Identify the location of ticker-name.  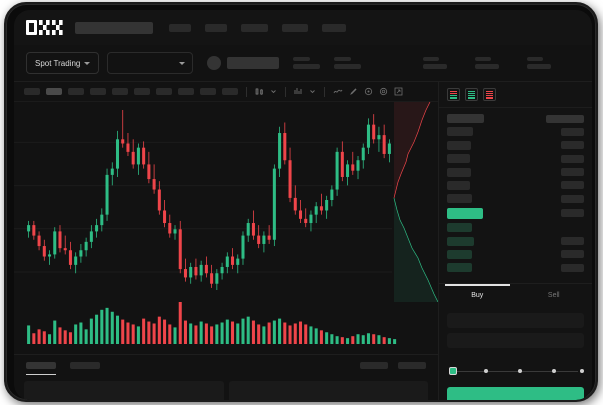
(253, 63).